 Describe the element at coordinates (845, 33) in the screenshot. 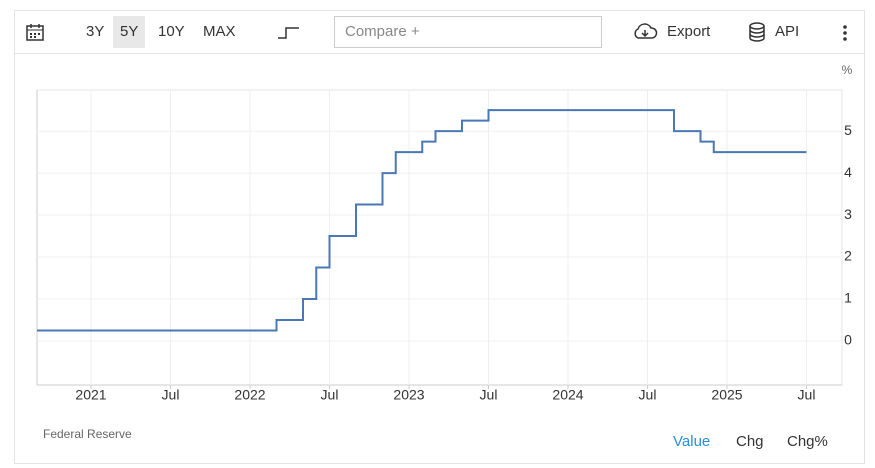

I see `menu-icon` at that location.